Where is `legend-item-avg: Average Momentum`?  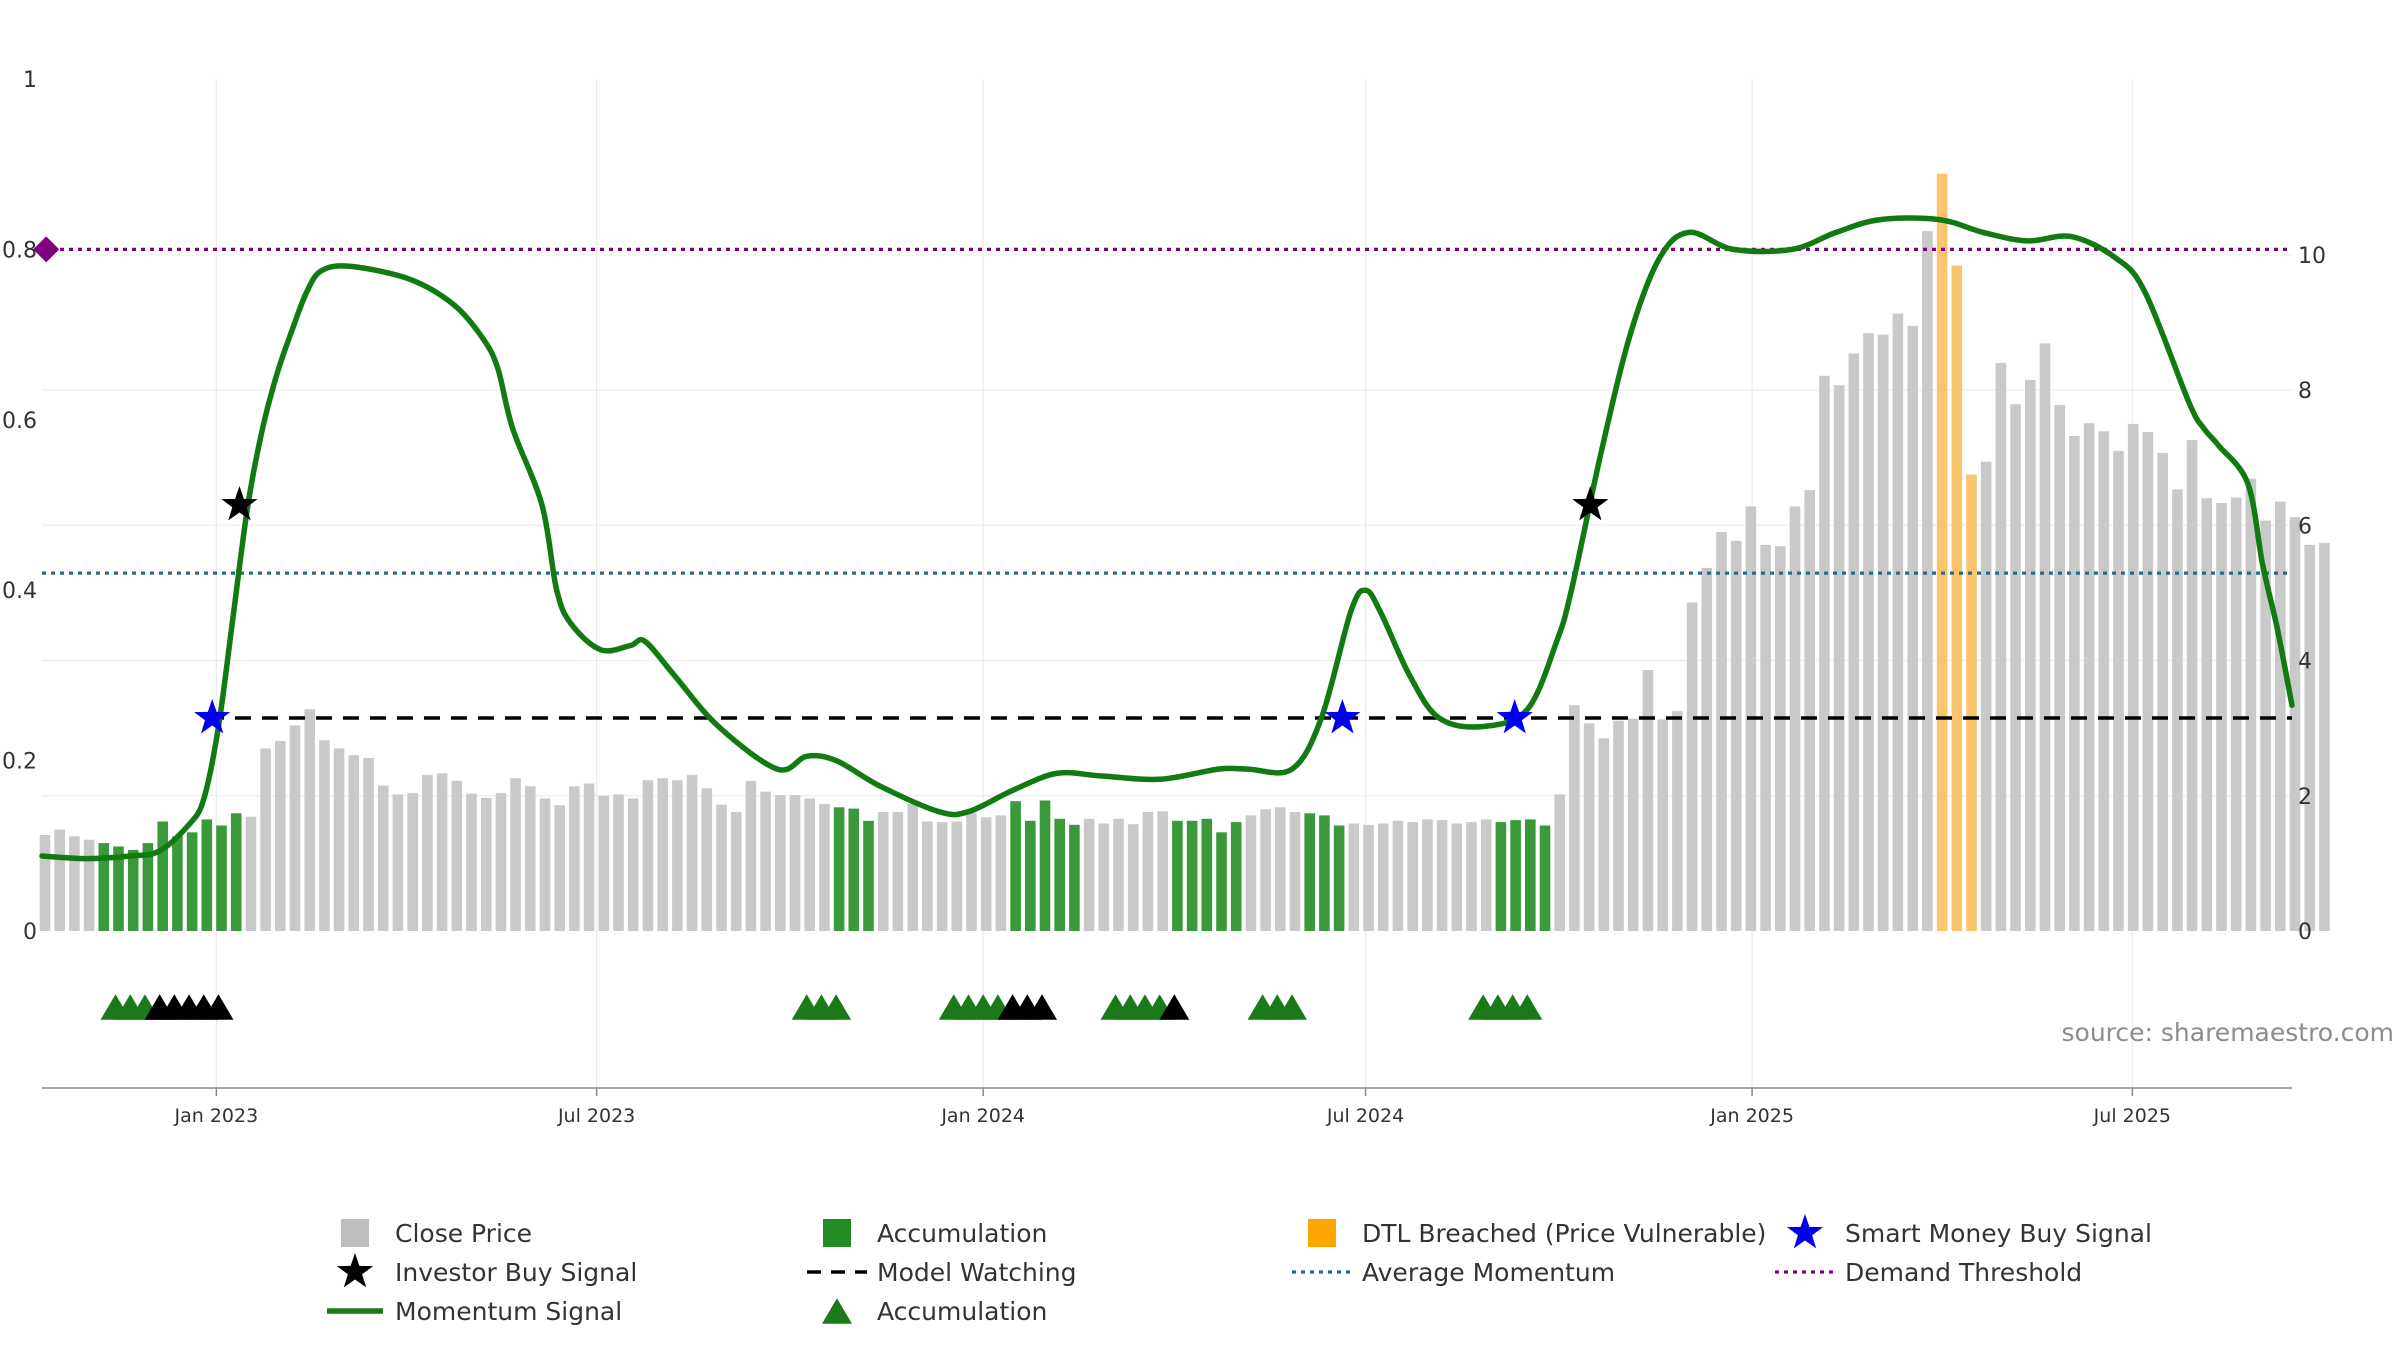 legend-item-avg: Average Momentum is located at coordinates (1453, 1272).